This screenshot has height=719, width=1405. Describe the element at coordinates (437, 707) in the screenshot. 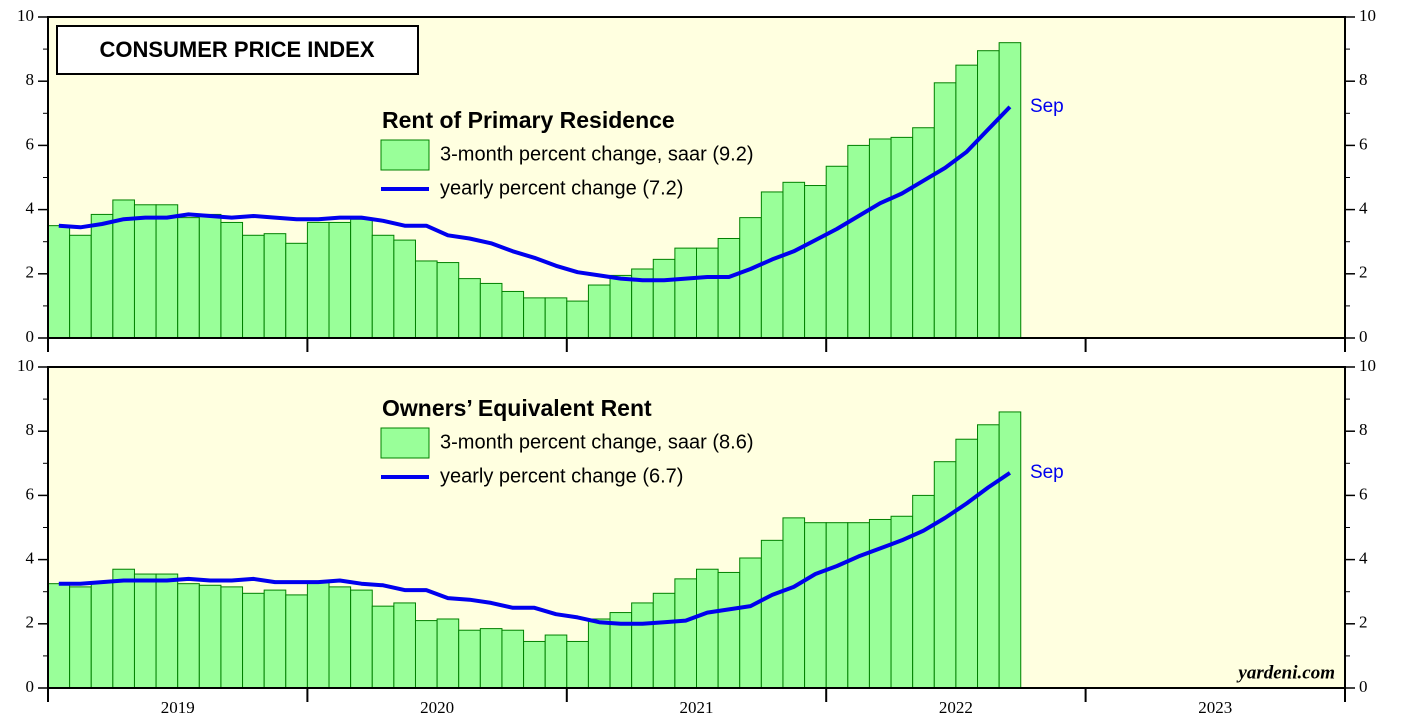

I see `x-tick-label: 2020` at that location.